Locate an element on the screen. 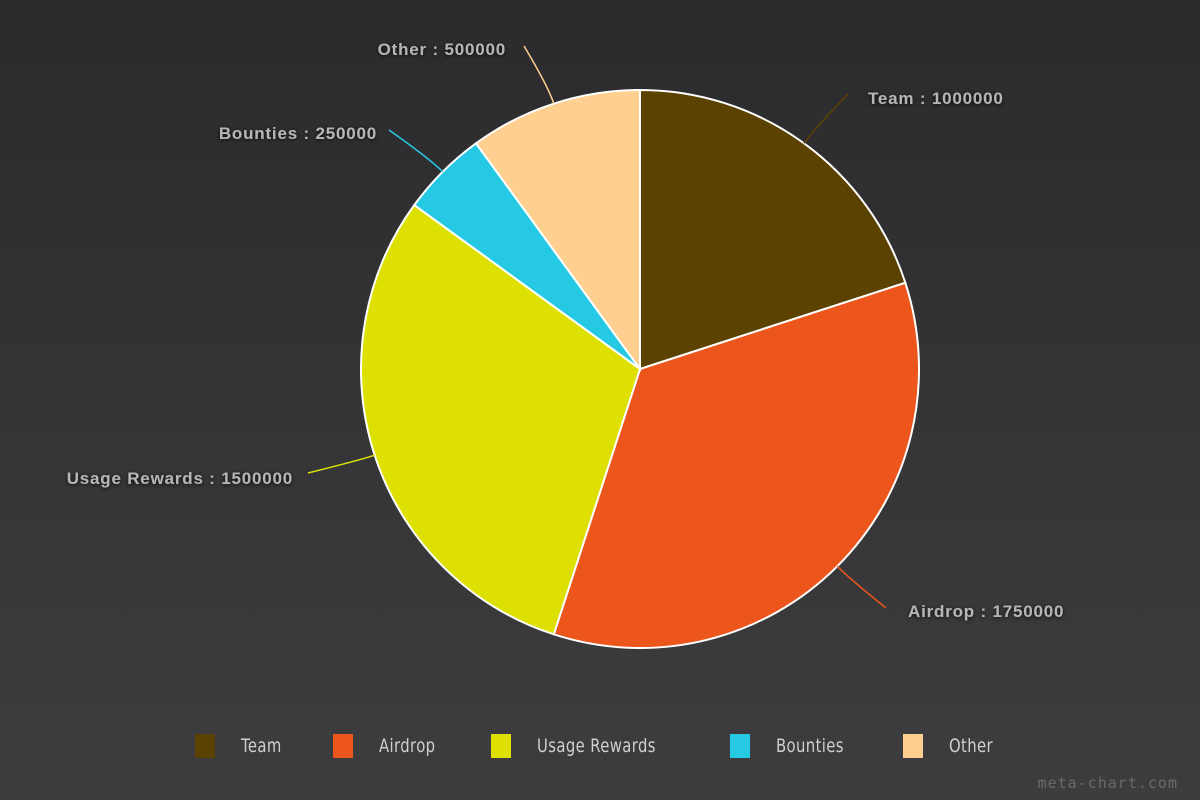 The height and width of the screenshot is (800, 1200). pie-slice-other is located at coordinates (557, 230).